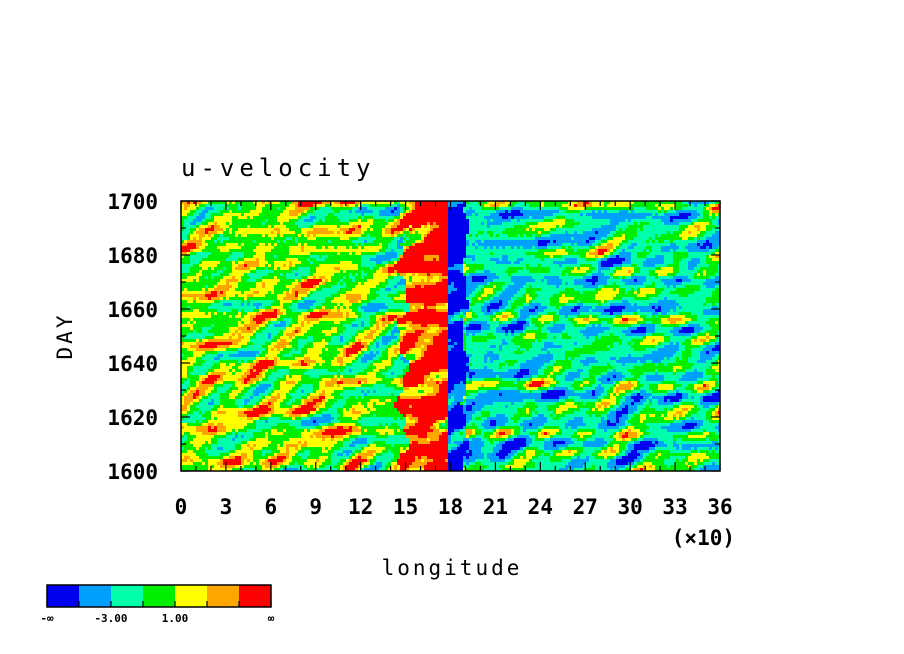 This screenshot has height=654, width=904. What do you see at coordinates (315, 507) in the screenshot?
I see `x-tick-label: 9` at bounding box center [315, 507].